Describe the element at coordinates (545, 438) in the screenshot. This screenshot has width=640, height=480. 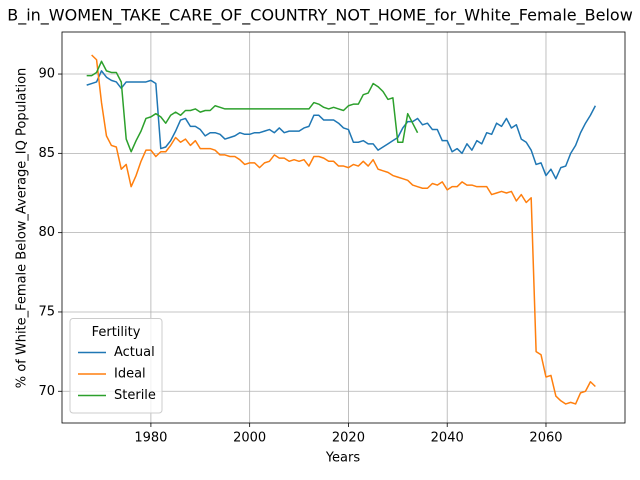
I see `x-tick-label: 2060` at that location.